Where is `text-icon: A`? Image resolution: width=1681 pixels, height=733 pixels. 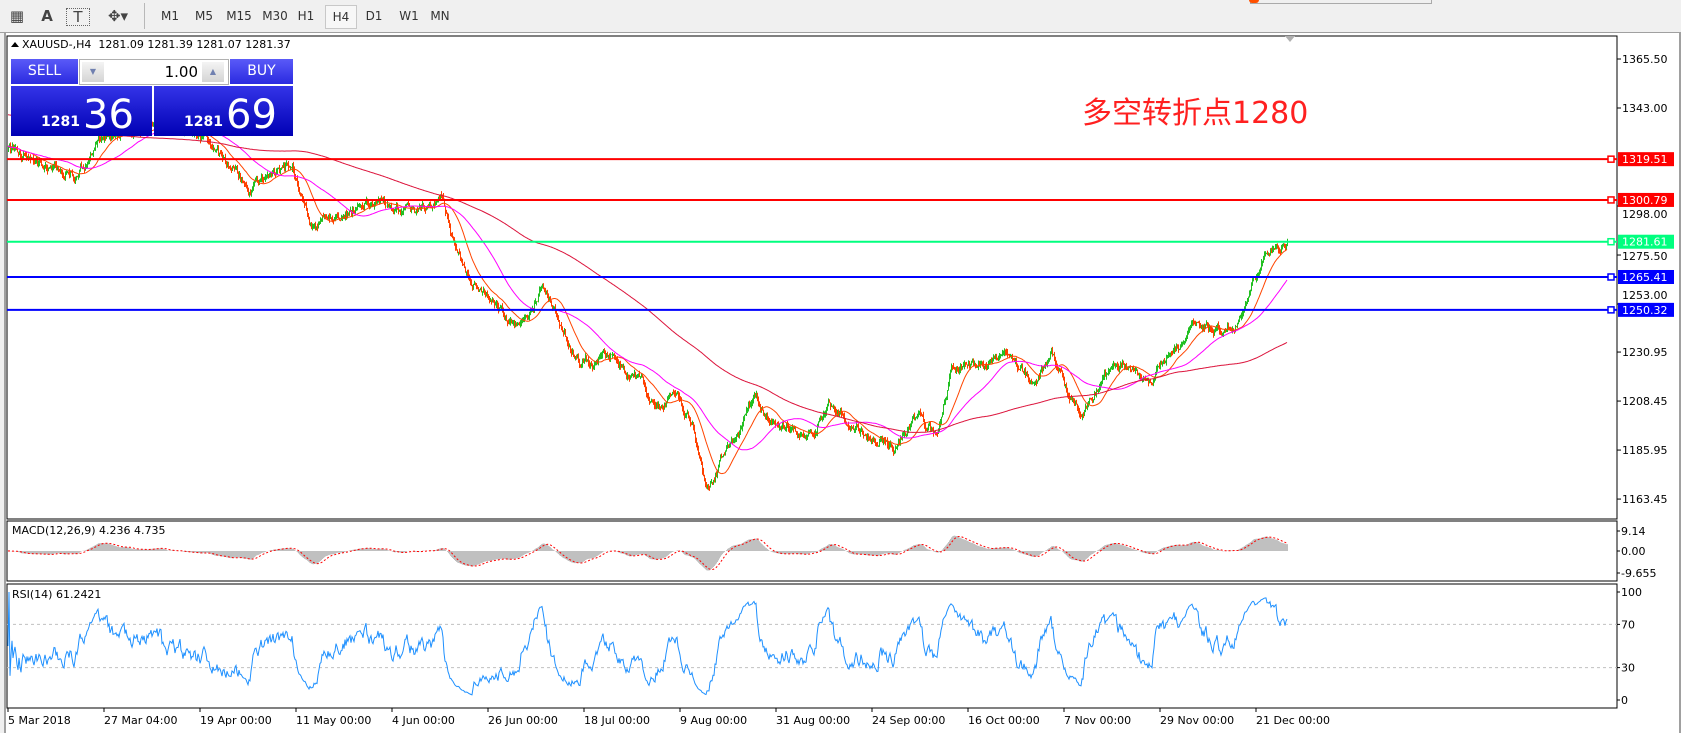 text-icon: A is located at coordinates (47, 16).